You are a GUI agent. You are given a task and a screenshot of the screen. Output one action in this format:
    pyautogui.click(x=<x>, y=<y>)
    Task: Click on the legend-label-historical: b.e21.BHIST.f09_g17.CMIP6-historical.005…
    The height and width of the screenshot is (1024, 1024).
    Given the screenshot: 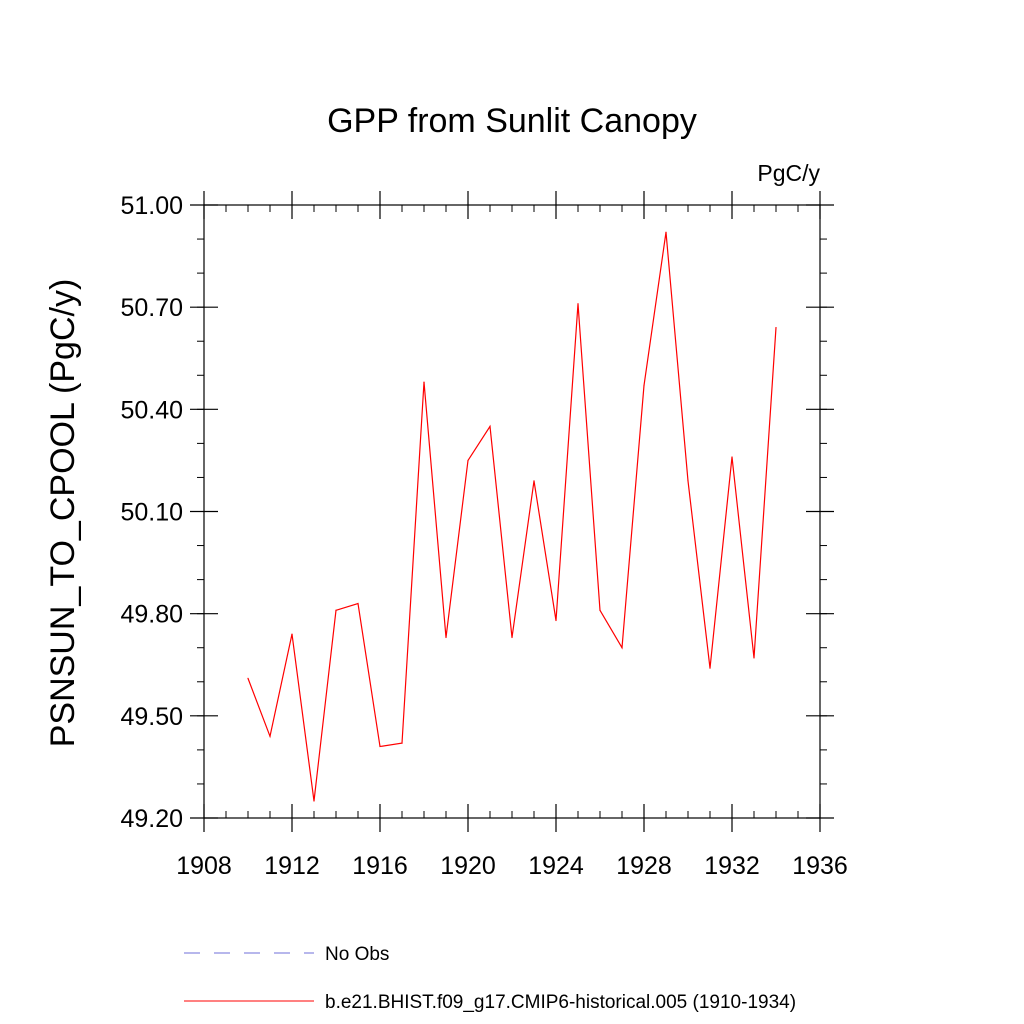 What is the action you would take?
    pyautogui.click(x=560, y=1002)
    